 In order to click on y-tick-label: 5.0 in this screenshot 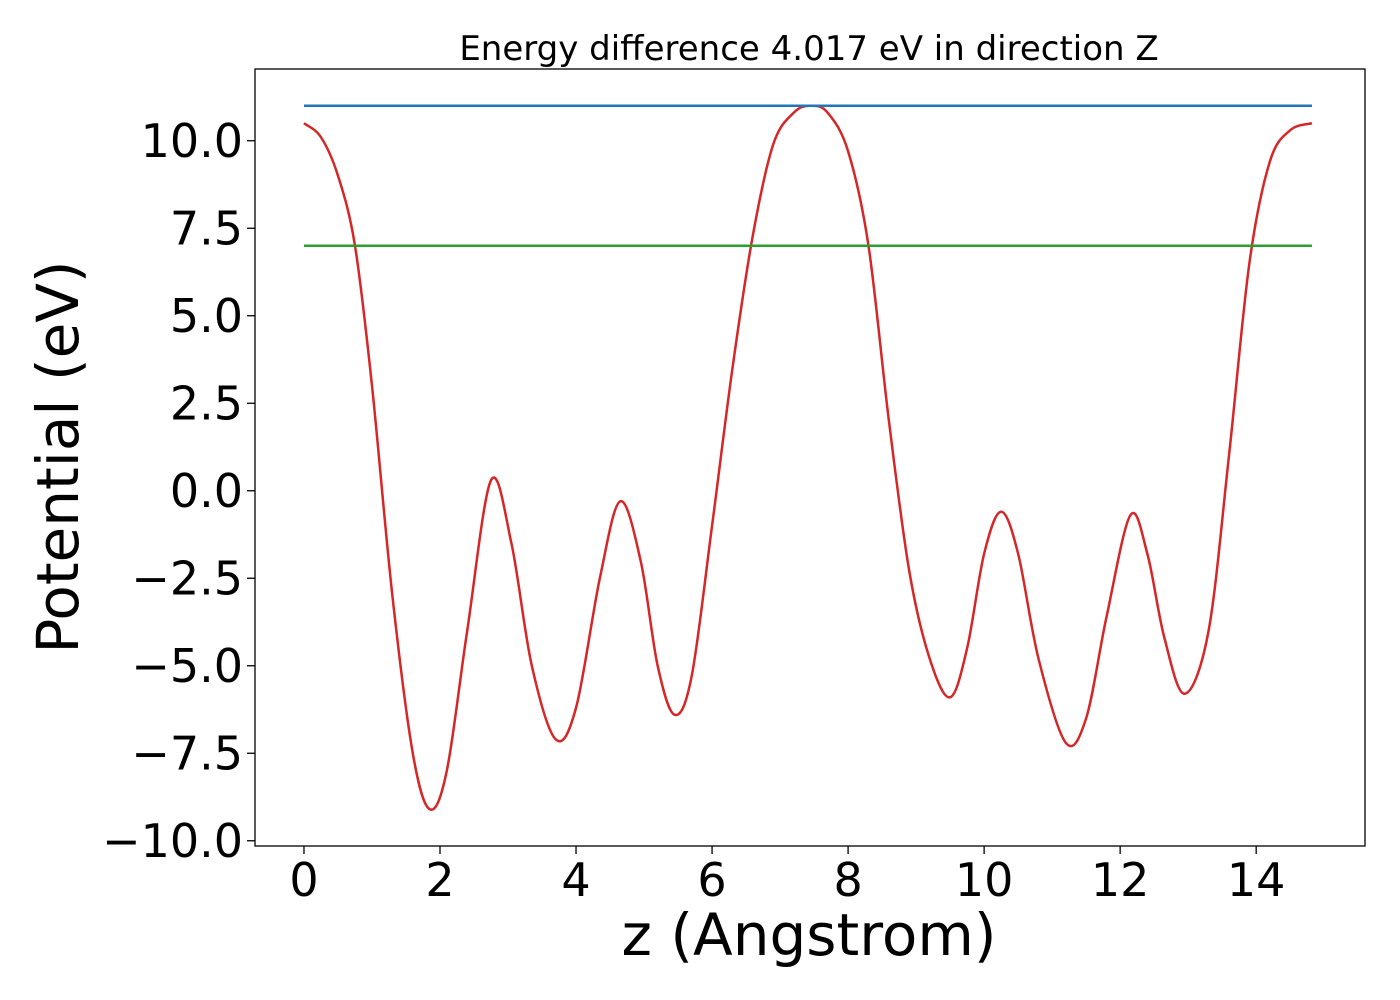, I will do `click(206, 316)`.